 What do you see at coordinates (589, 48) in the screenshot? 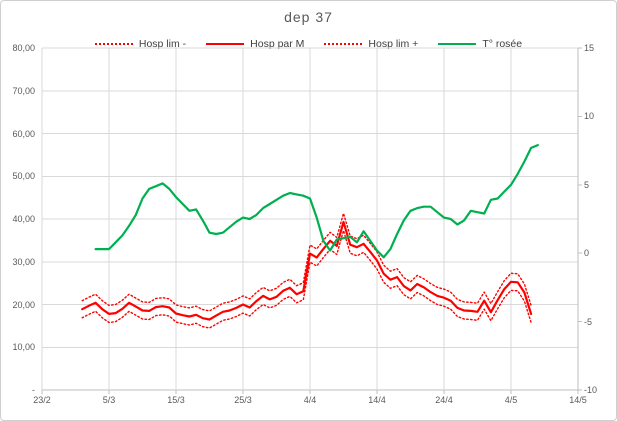
I see `y-axis-right-tick-label: 15` at bounding box center [589, 48].